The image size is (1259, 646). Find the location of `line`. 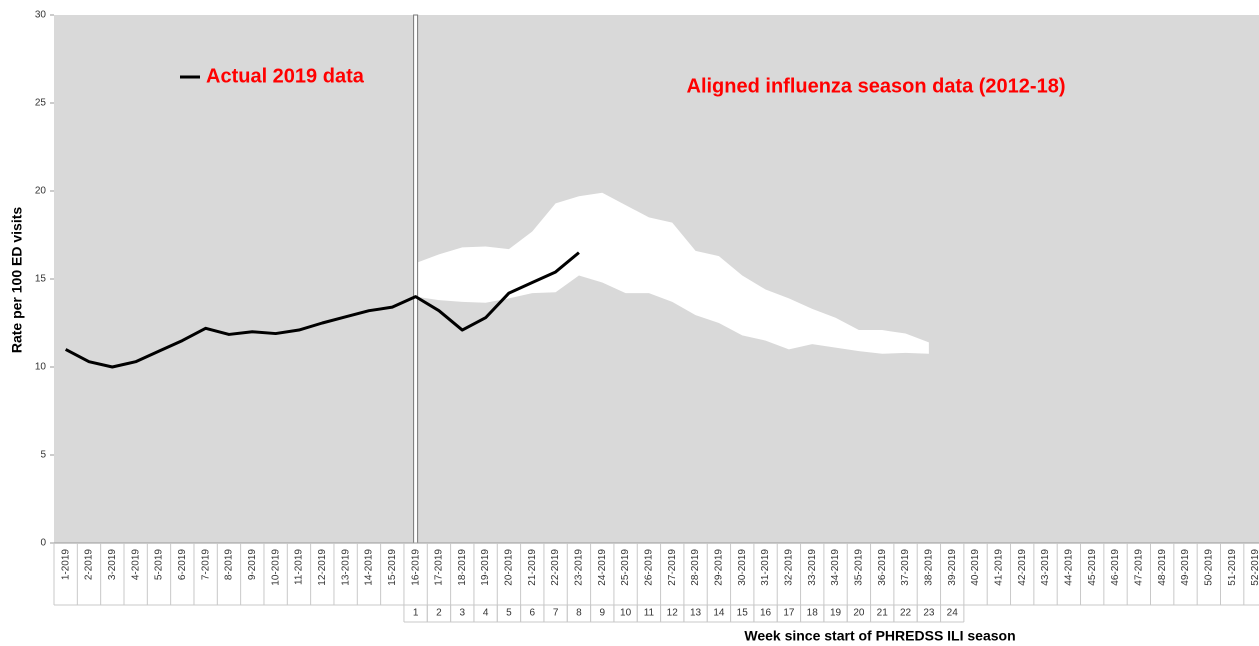

line is located at coordinates (322, 310).